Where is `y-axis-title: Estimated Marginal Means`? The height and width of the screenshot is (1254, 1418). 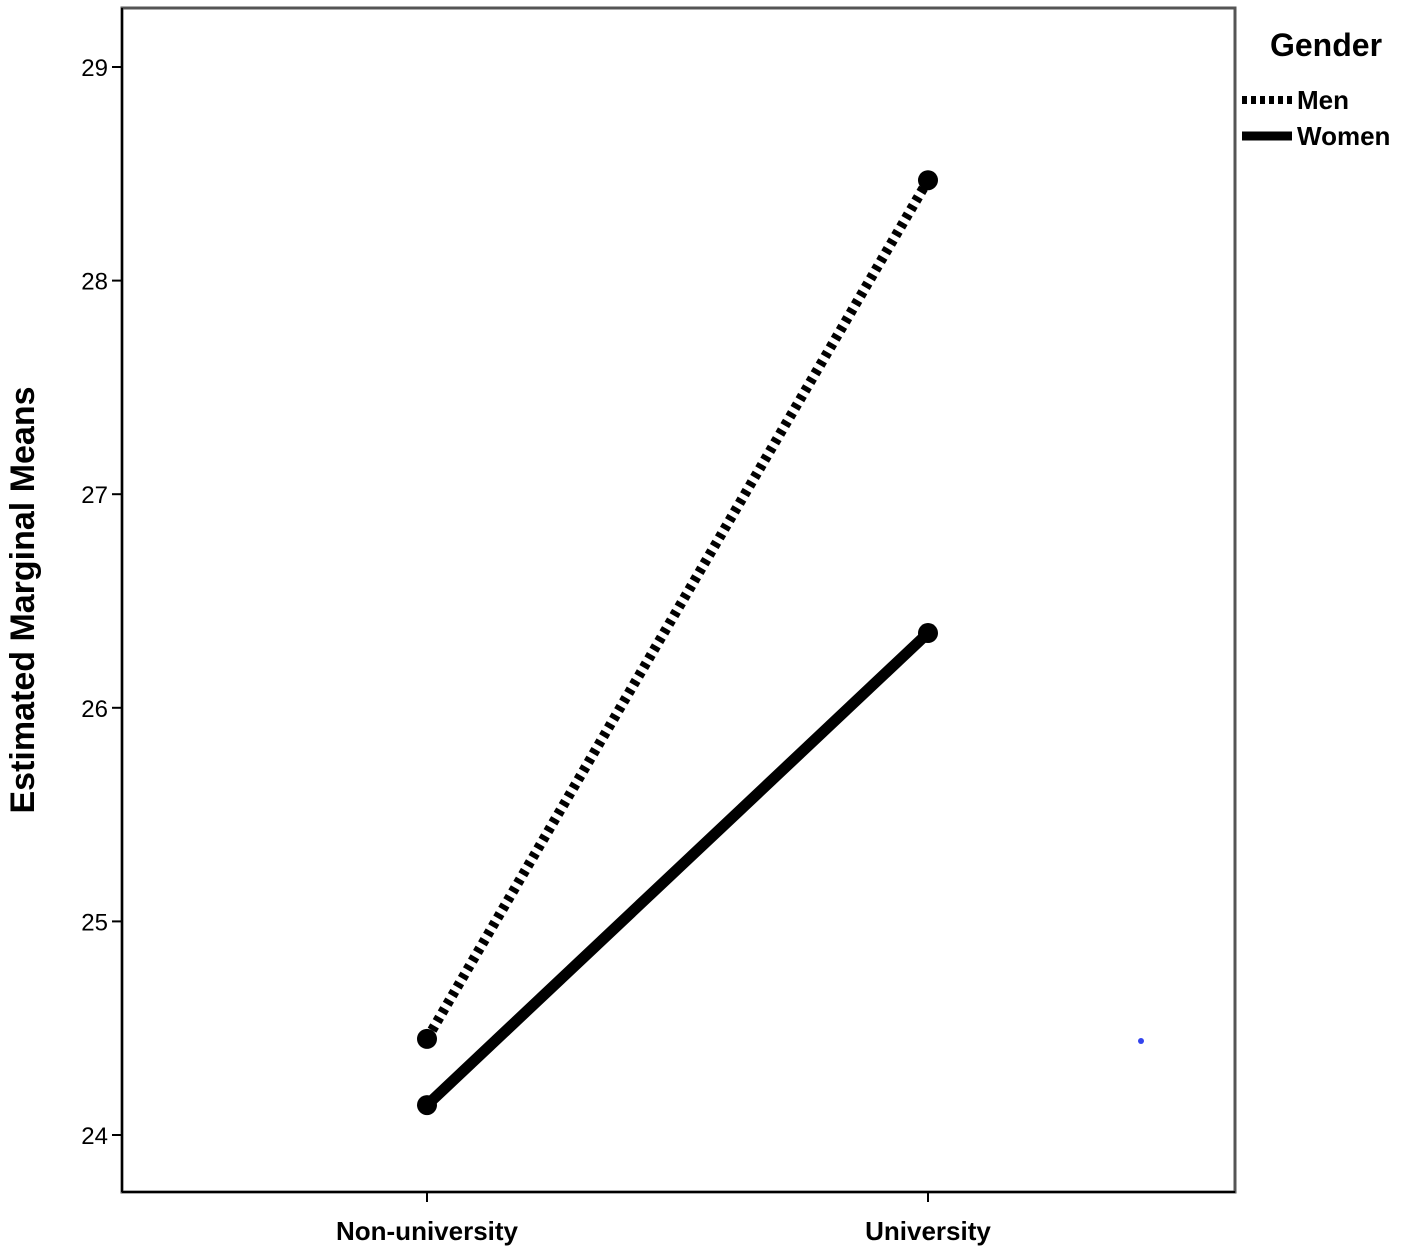
y-axis-title: Estimated Marginal Means is located at coordinates (23, 599).